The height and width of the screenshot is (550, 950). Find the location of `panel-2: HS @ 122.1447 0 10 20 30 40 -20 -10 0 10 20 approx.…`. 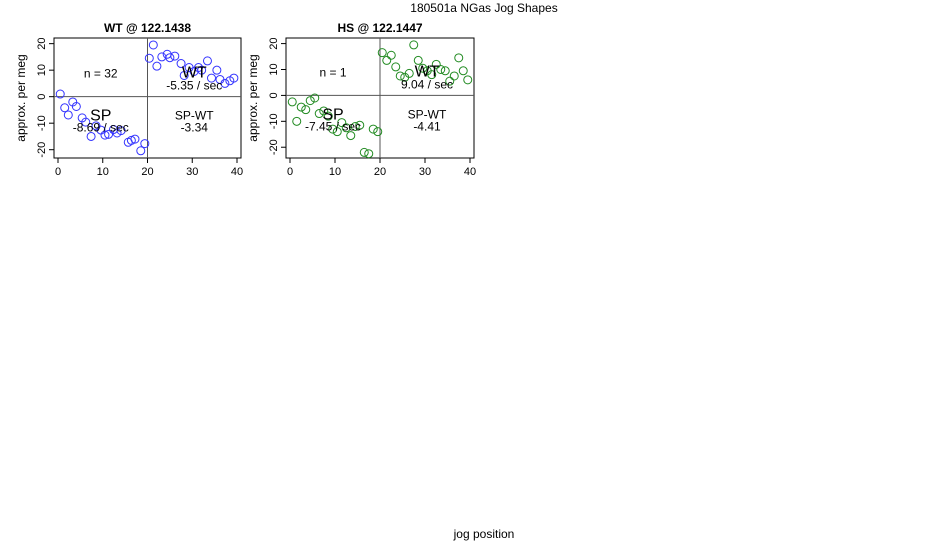

panel-2: HS @ 122.1447 0 10 20 30 40 -20 -10 0 10 20 approx.… is located at coordinates (361, 99).